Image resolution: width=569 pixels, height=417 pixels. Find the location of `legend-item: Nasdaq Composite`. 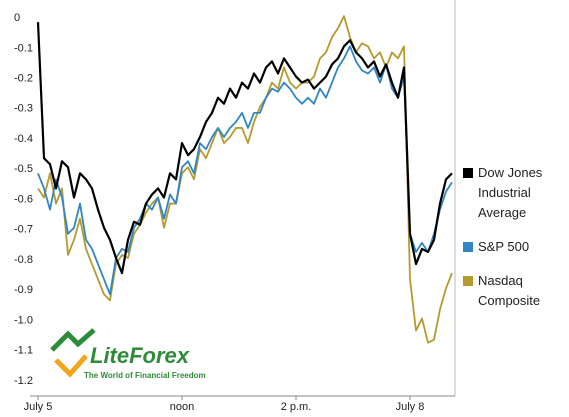

legend-item: Nasdaq Composite is located at coordinates (513, 291).